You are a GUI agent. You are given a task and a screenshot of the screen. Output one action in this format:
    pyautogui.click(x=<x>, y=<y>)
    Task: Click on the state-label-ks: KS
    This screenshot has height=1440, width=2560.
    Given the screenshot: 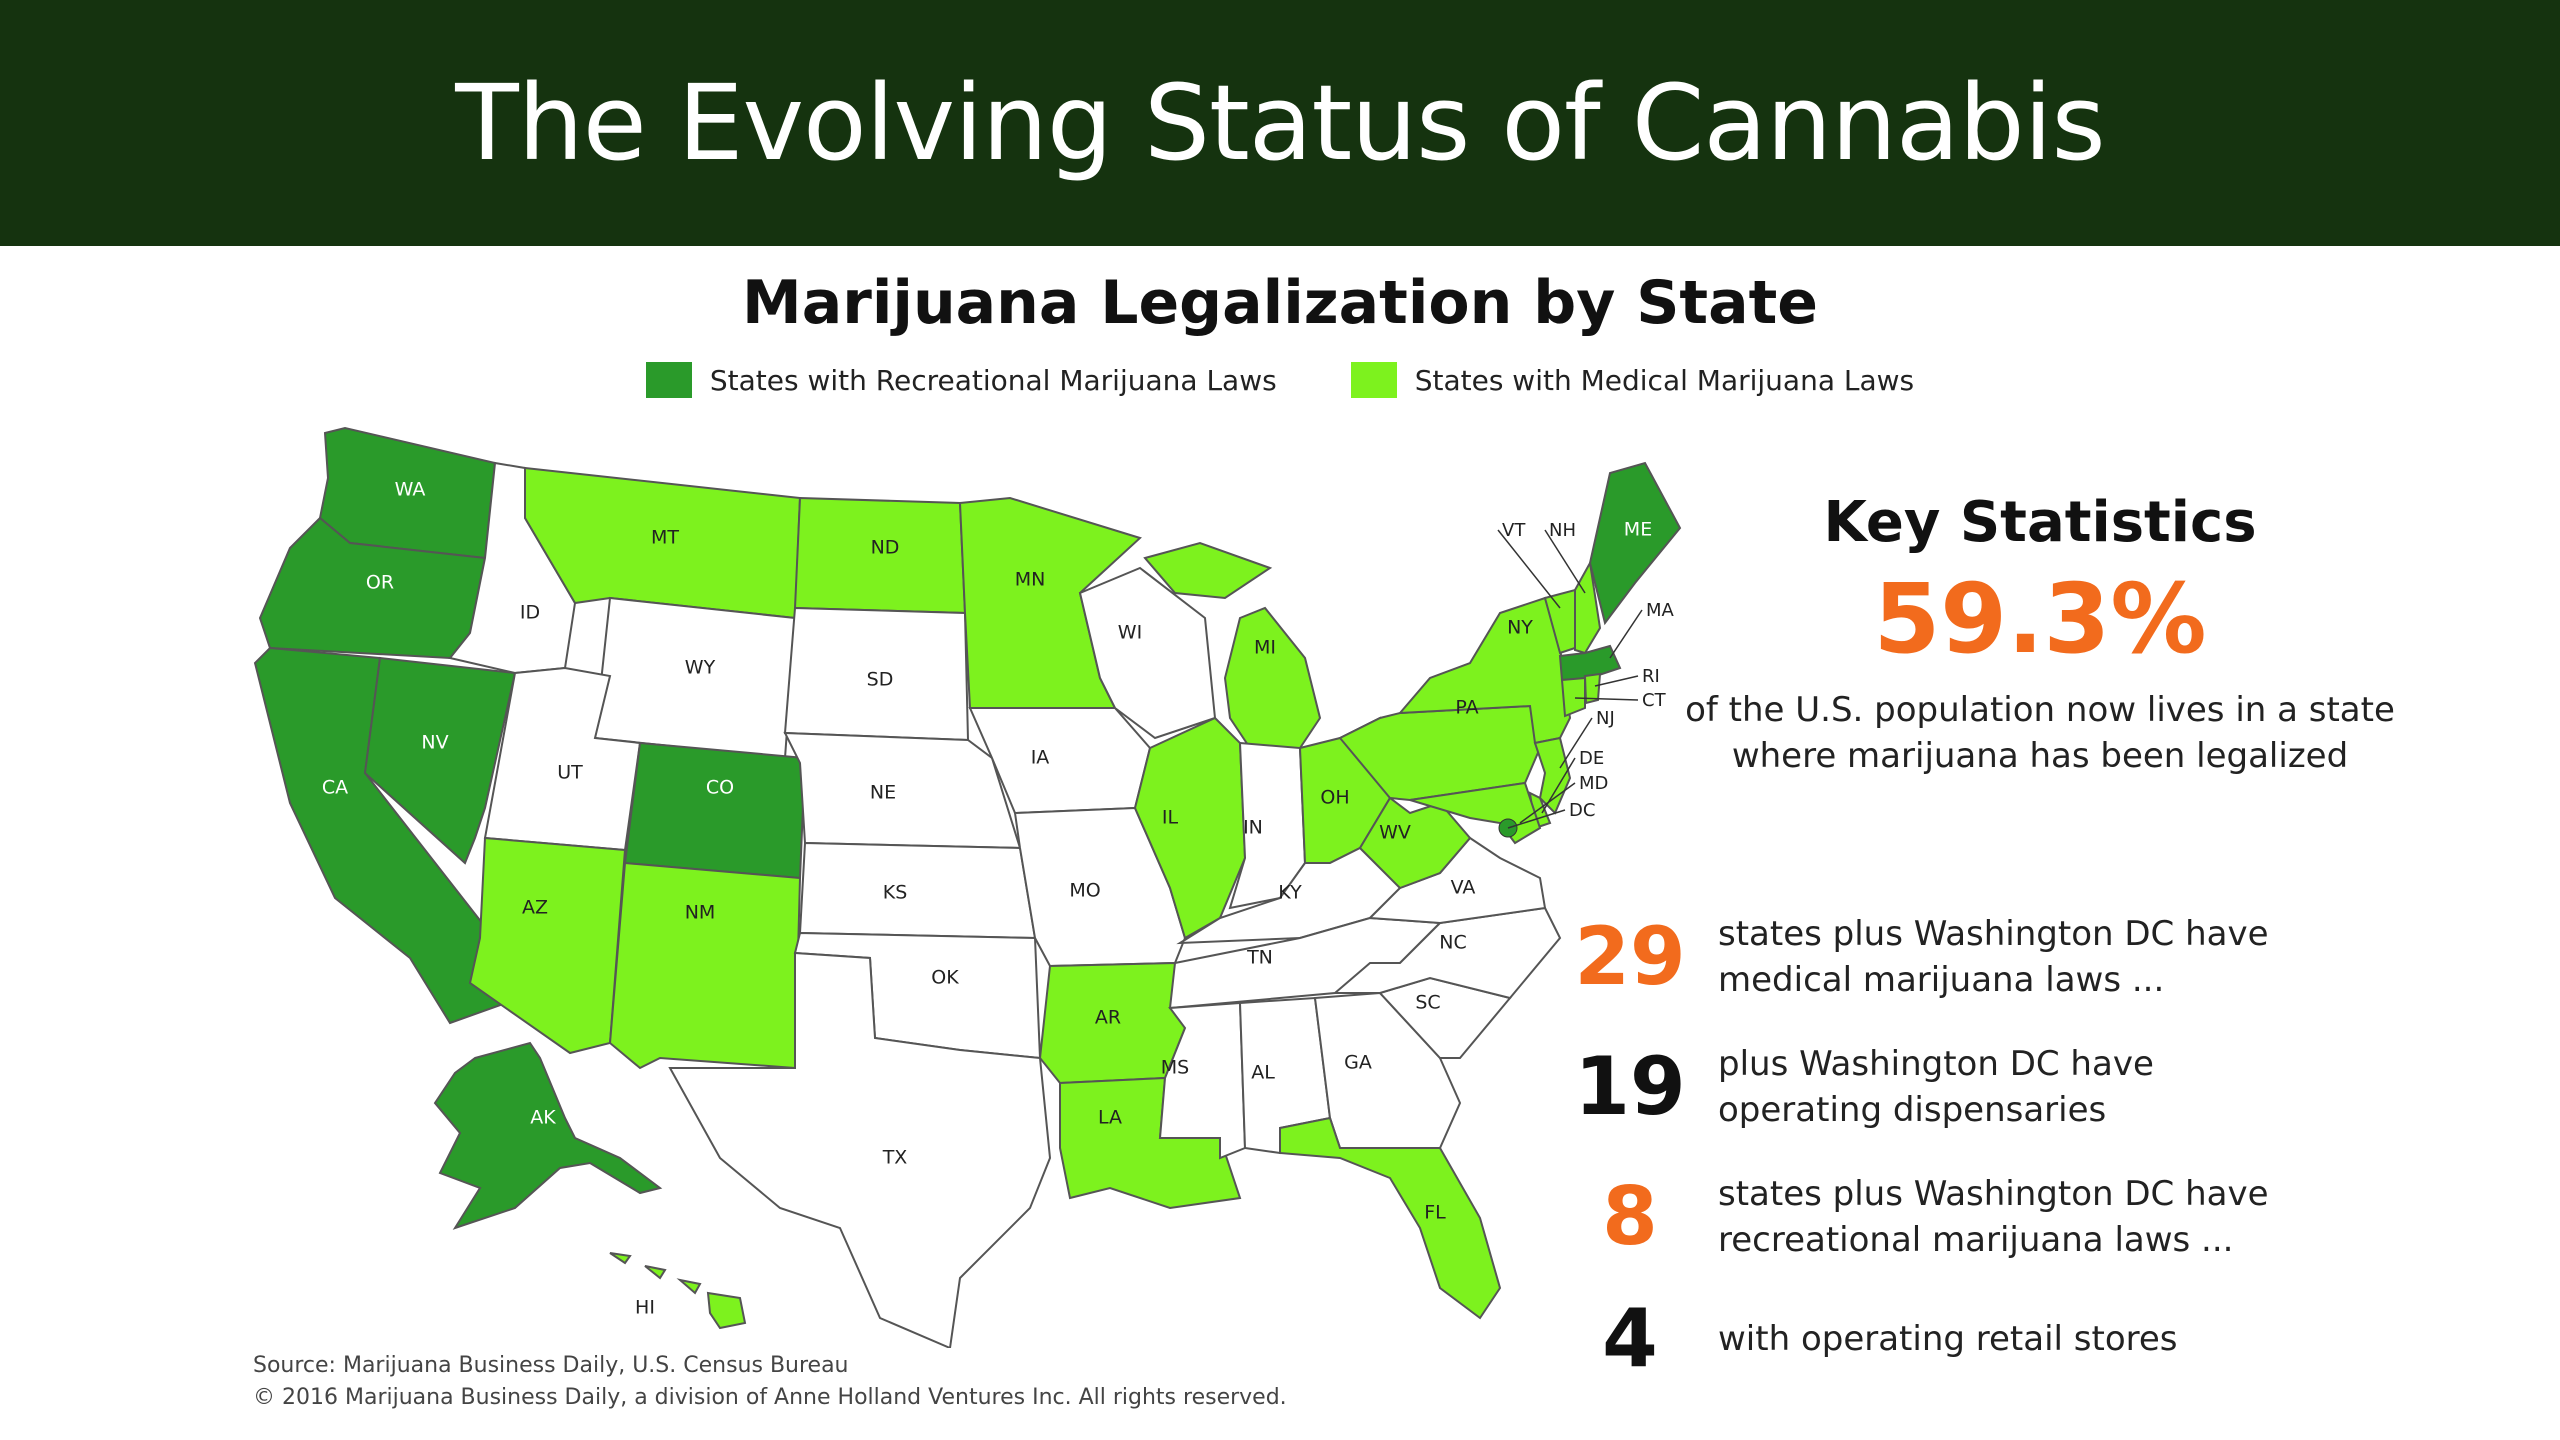 What is the action you would take?
    pyautogui.click(x=895, y=893)
    